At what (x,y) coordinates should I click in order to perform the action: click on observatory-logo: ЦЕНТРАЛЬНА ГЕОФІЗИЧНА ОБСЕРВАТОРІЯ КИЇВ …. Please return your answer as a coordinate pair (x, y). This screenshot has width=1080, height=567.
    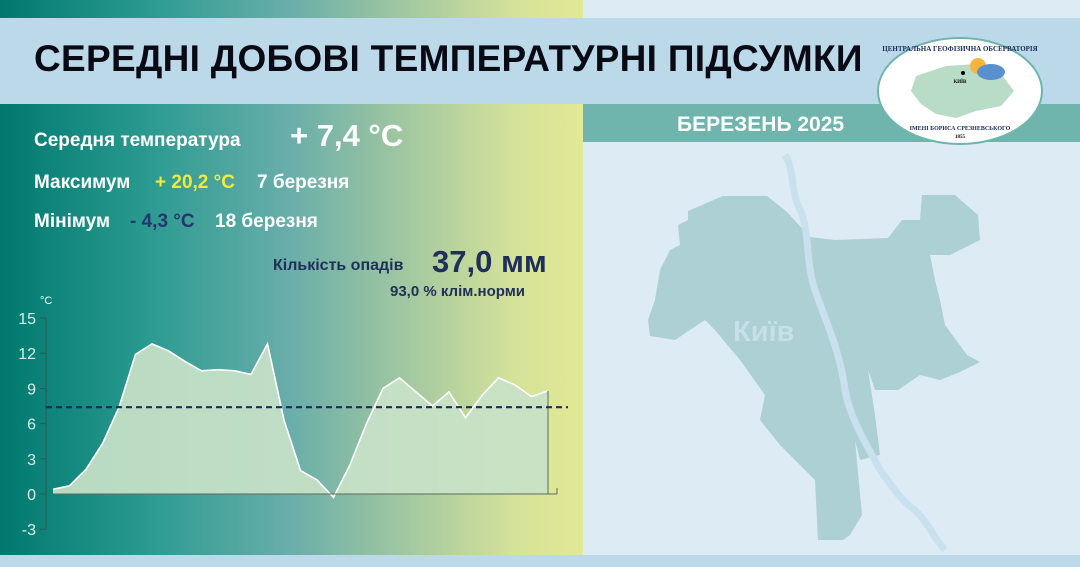
    Looking at the image, I should click on (960, 91).